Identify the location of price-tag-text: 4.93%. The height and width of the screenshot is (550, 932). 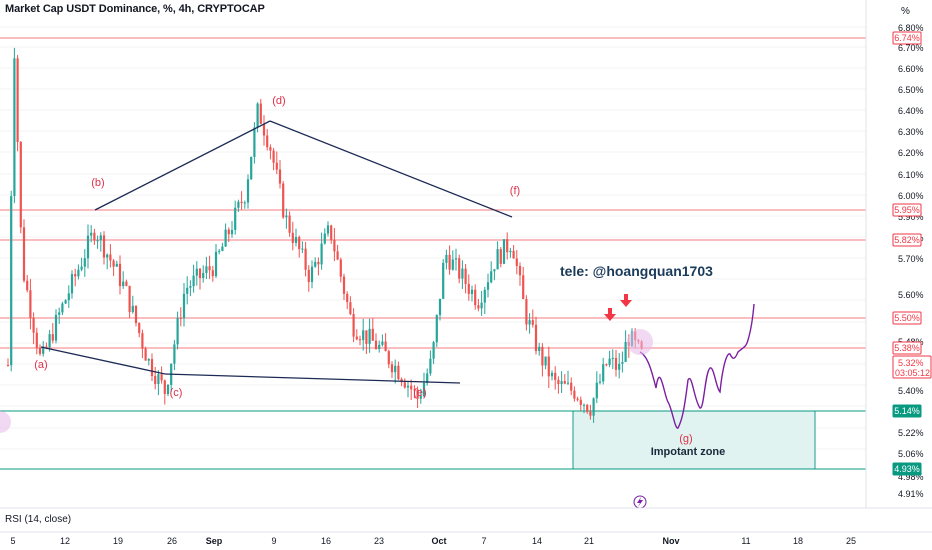
(907, 469).